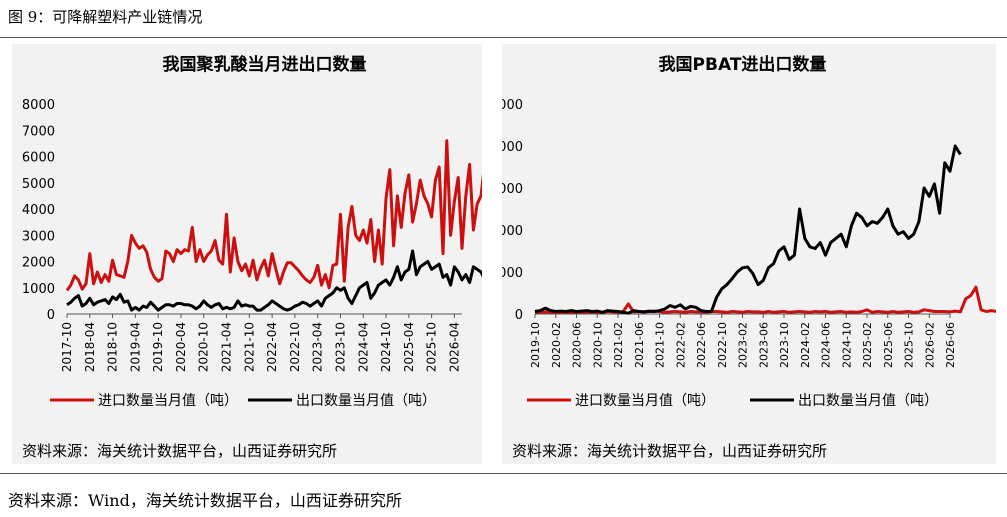 Image resolution: width=1007 pixels, height=517 pixels. I want to click on bottom-rule, so click(503, 473).